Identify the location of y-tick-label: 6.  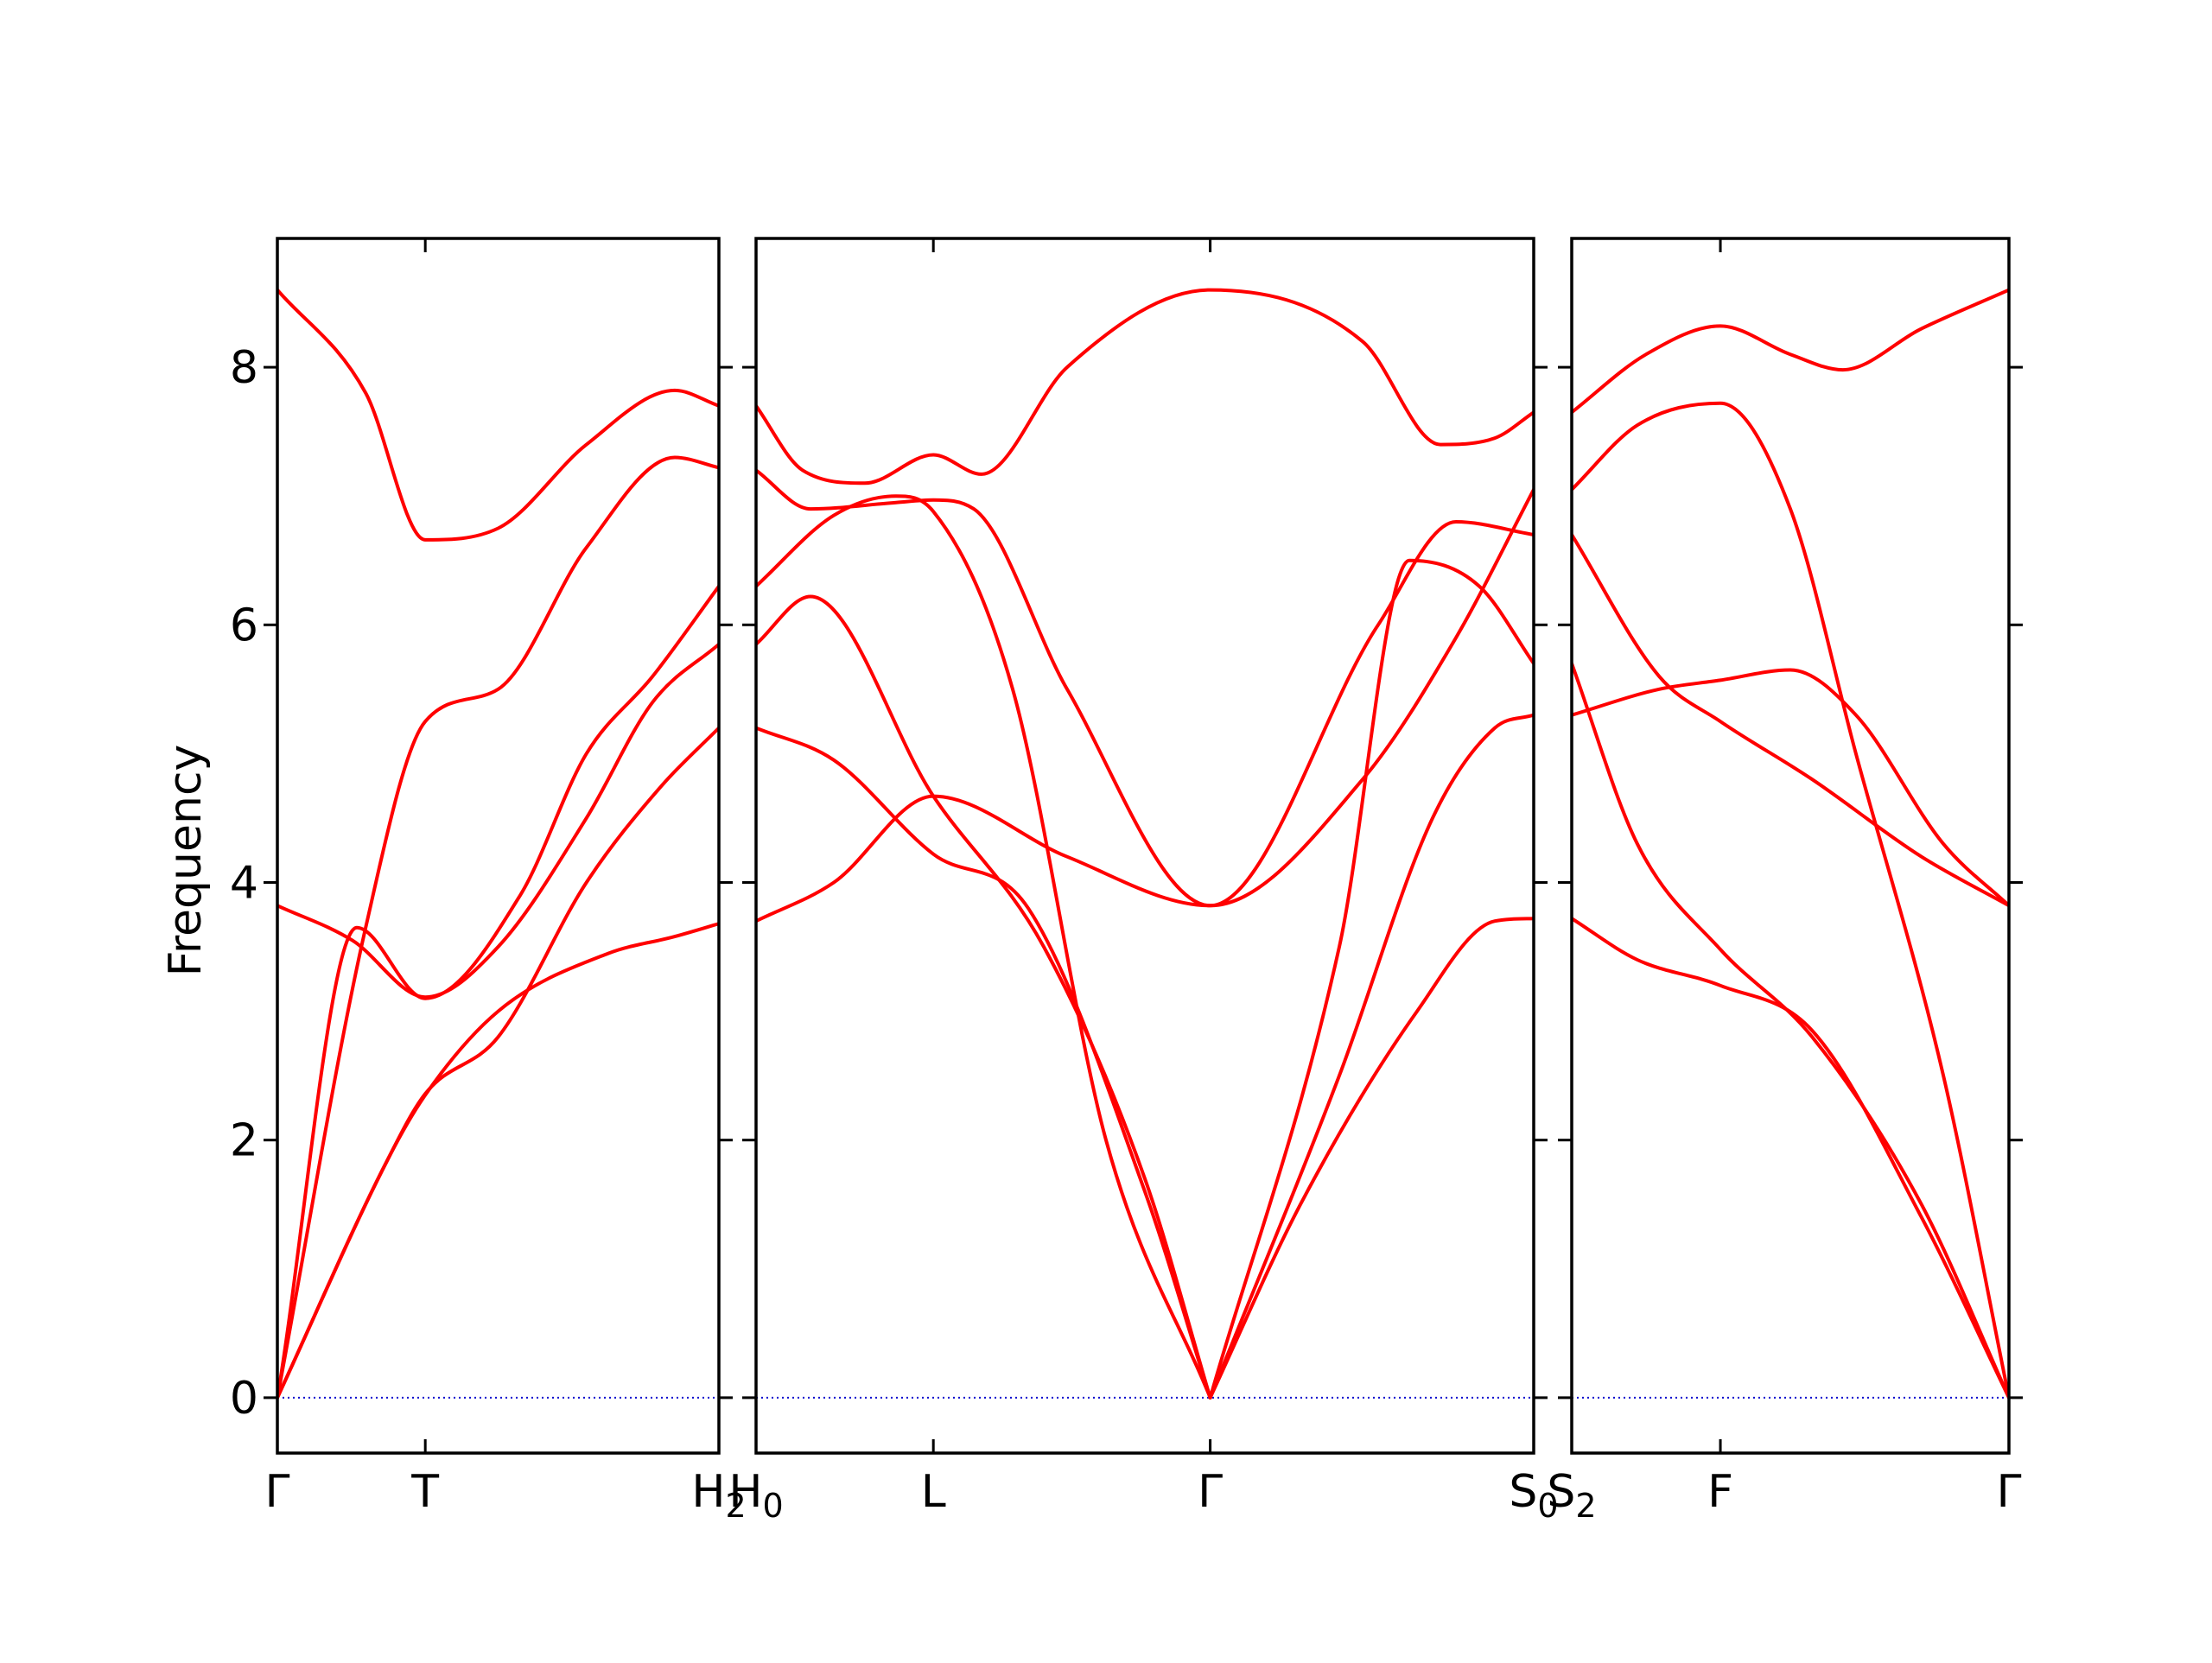
(244, 625).